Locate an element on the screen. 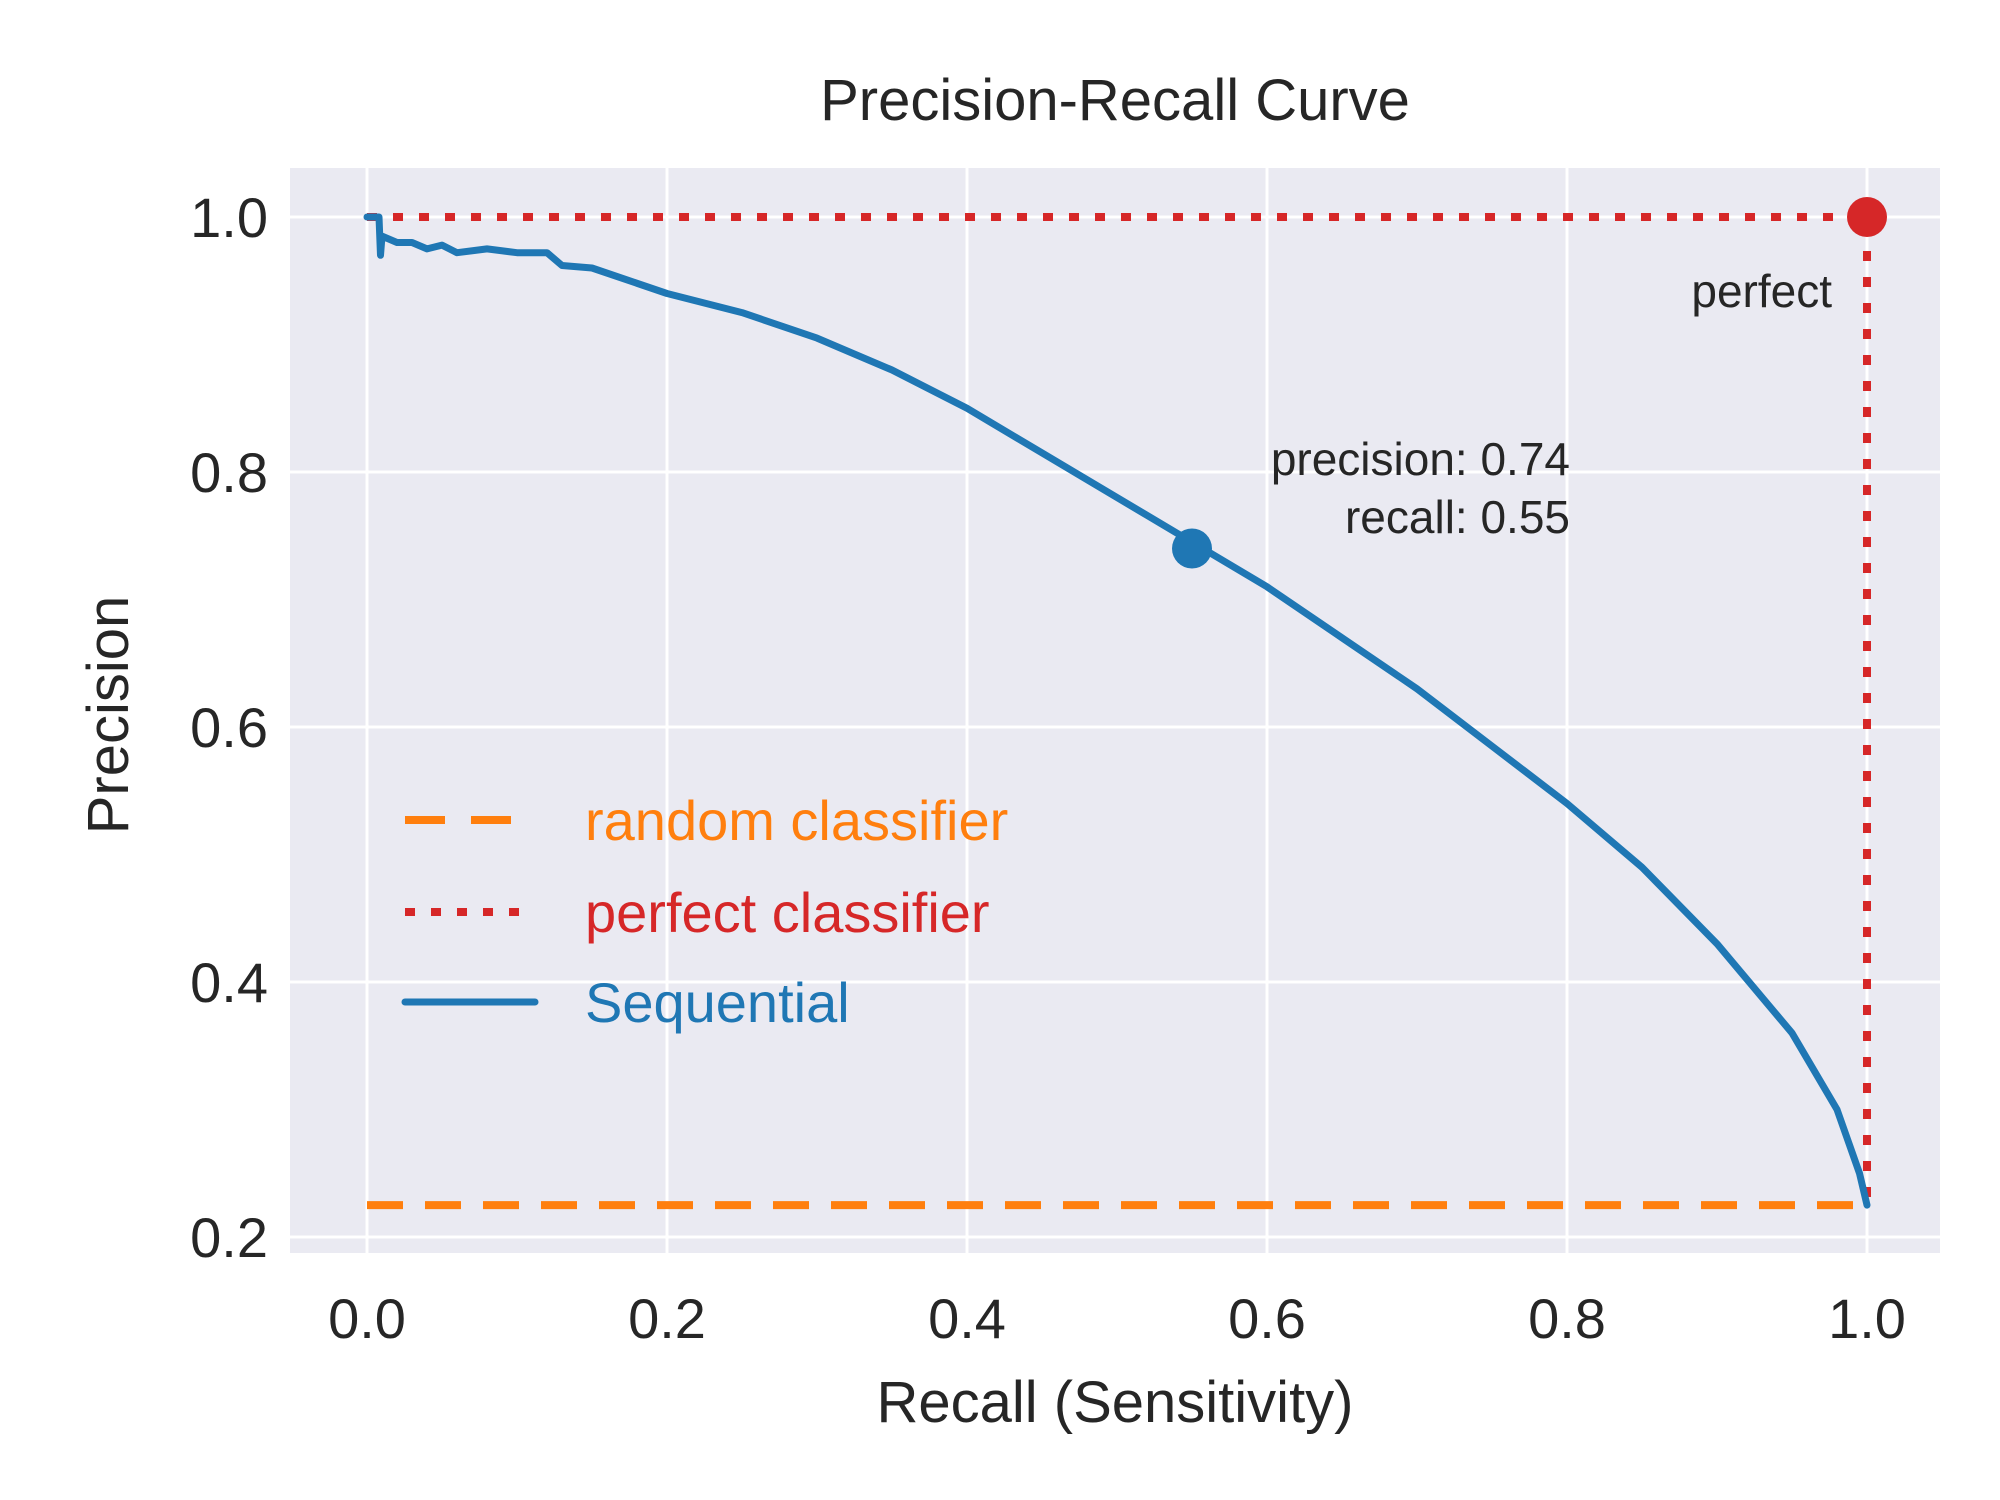 This screenshot has width=2000, height=1500. markers is located at coordinates (1529, 383).